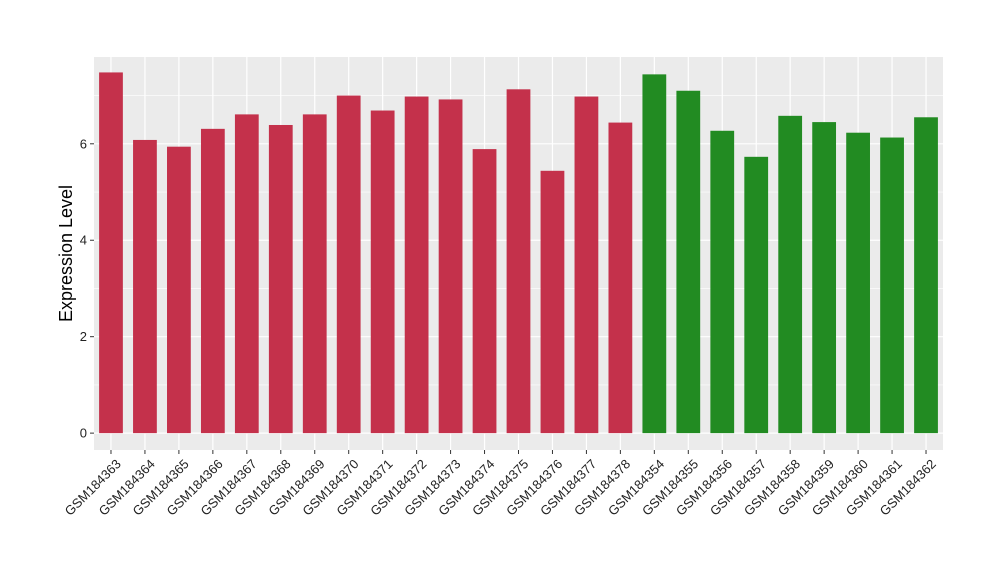 This screenshot has height=585, width=1000. I want to click on bar-GSM184376, so click(552, 302).